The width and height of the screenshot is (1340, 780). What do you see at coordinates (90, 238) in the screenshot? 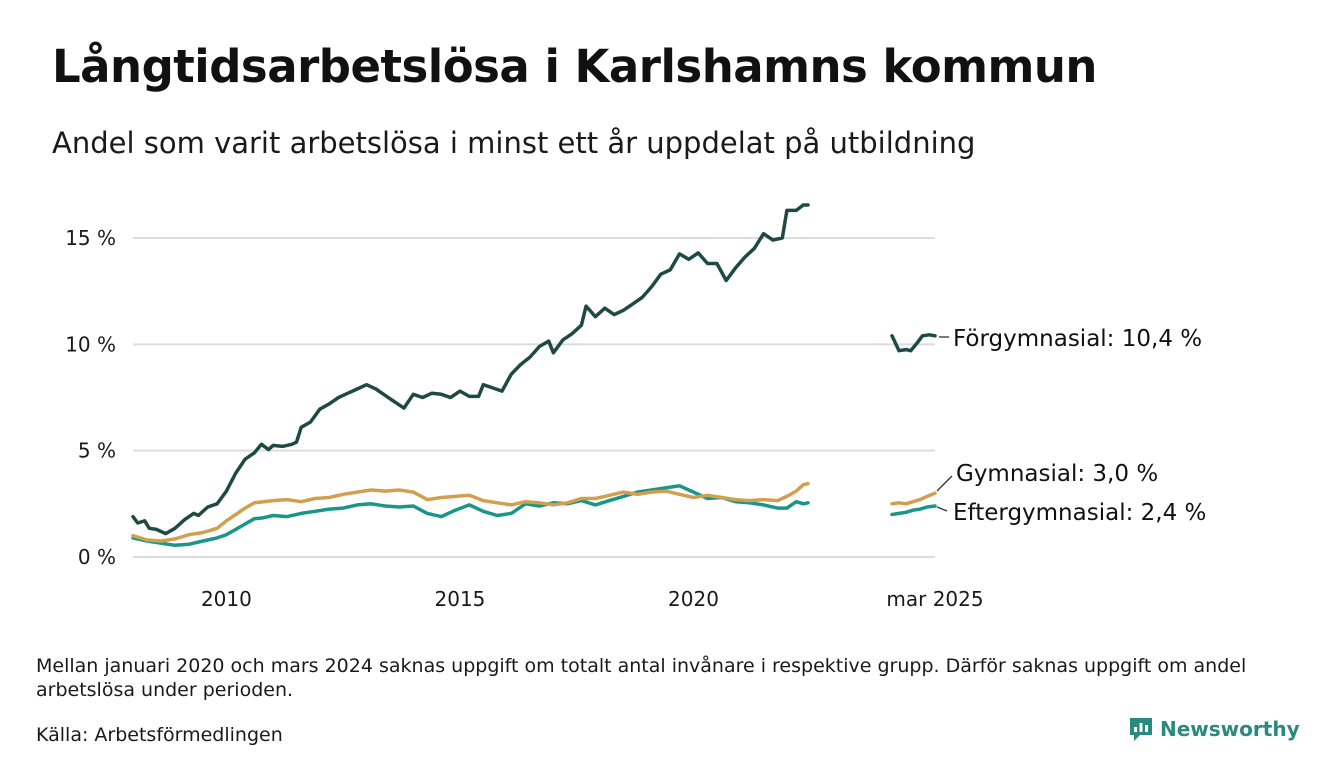
I see `y-tick-label: 15 %` at bounding box center [90, 238].